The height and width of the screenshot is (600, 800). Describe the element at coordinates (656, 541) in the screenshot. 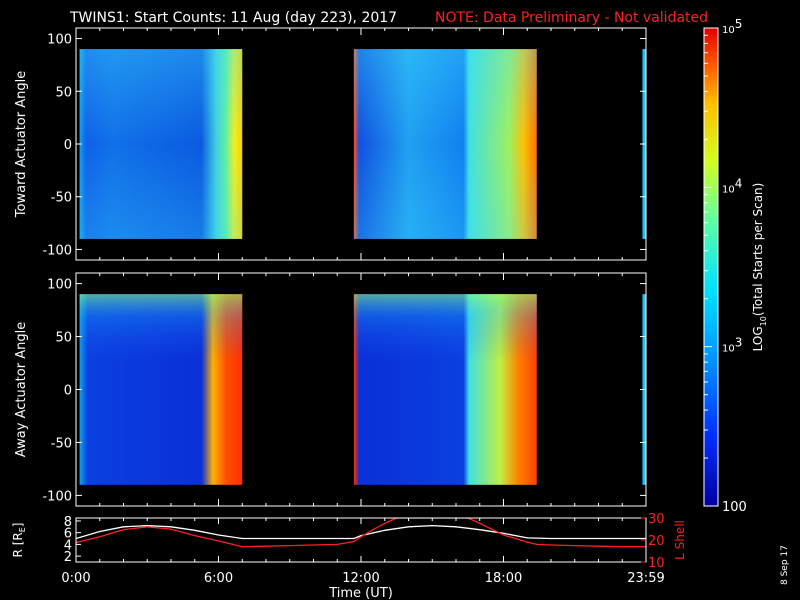

I see `y-tick-label-right: 20` at that location.